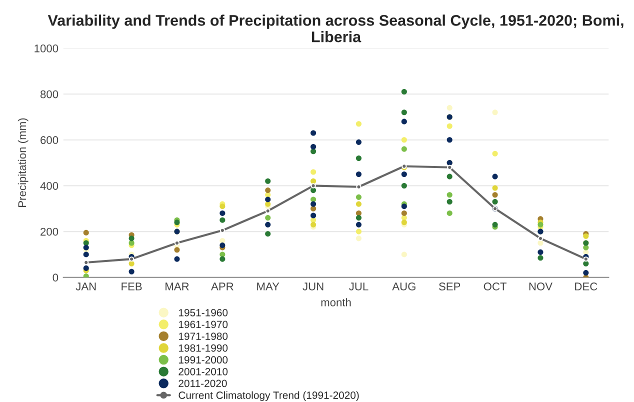 Image resolution: width=634 pixels, height=402 pixels. I want to click on x-axis-title: month, so click(336, 302).